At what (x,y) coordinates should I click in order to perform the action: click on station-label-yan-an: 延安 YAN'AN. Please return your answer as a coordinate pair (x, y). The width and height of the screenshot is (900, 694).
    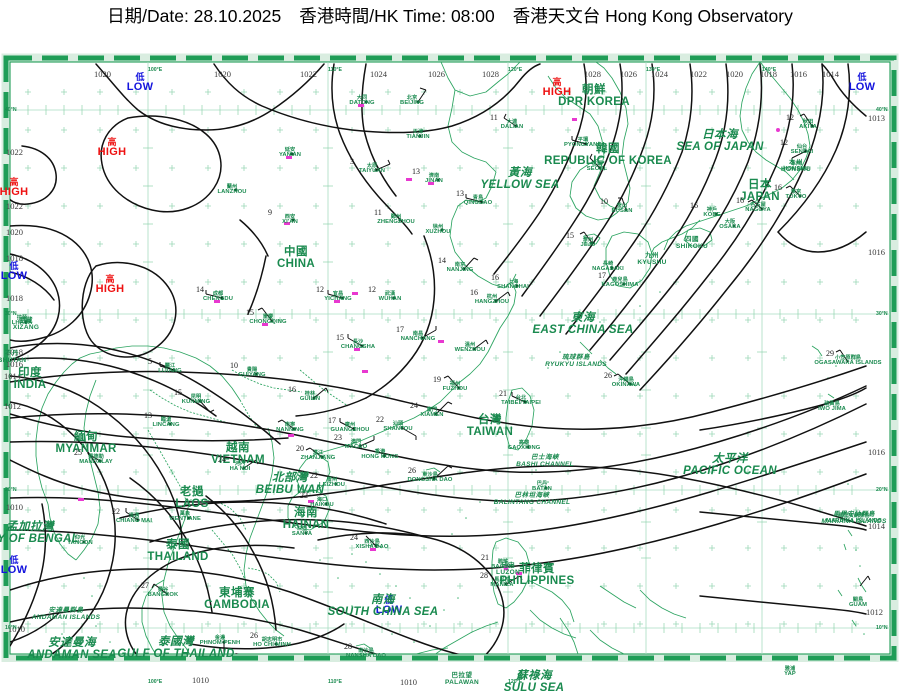
    Looking at the image, I should click on (290, 153).